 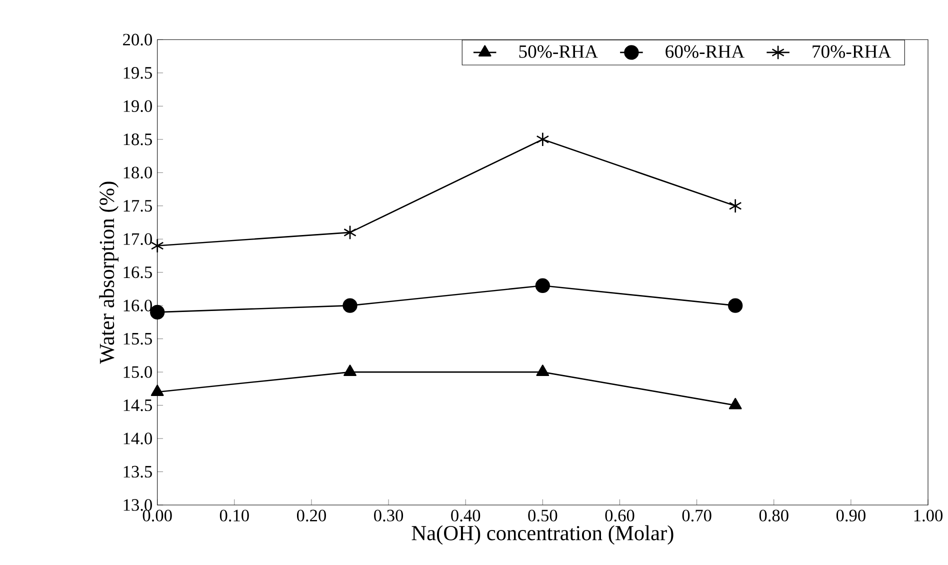 I want to click on legend-label: 70%-RHA, so click(x=852, y=51).